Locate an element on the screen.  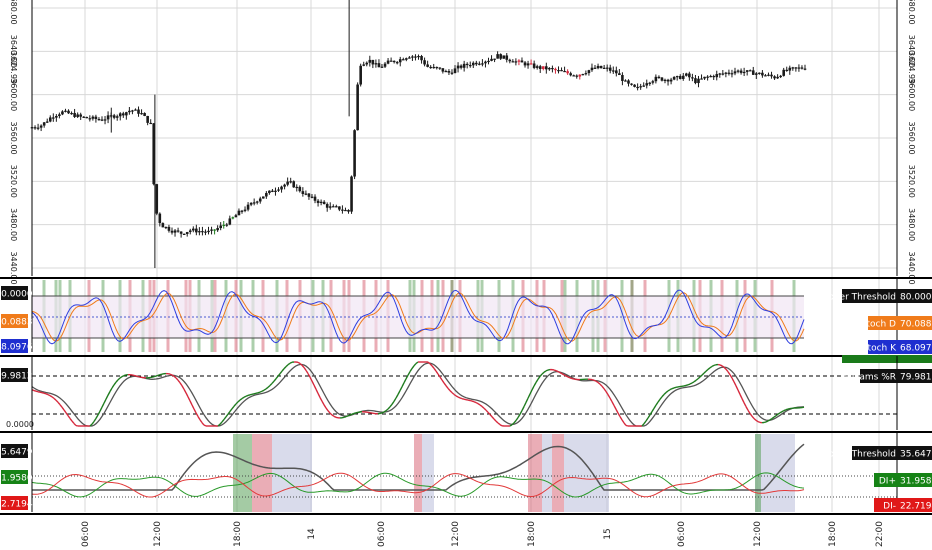
stoch-d-line is located at coordinates (418, 317).